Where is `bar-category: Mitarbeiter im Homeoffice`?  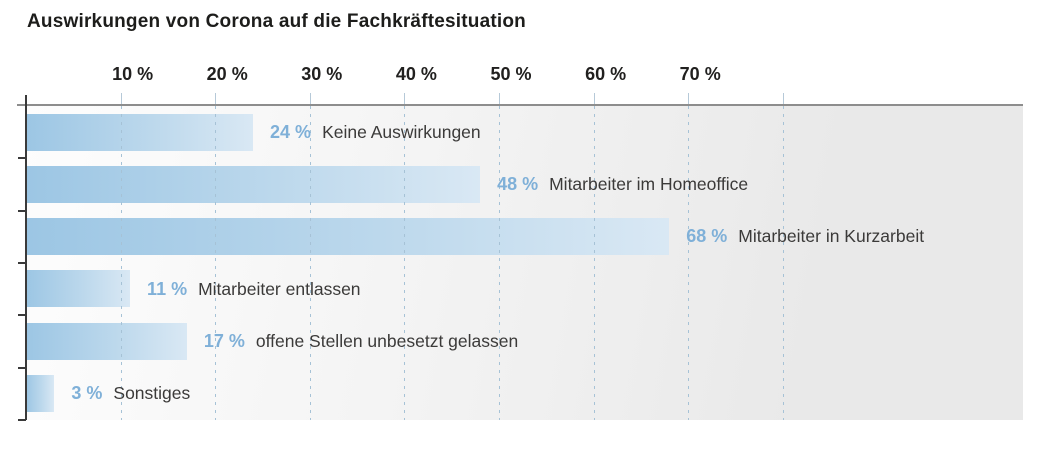 bar-category: Mitarbeiter im Homeoffice is located at coordinates (649, 183).